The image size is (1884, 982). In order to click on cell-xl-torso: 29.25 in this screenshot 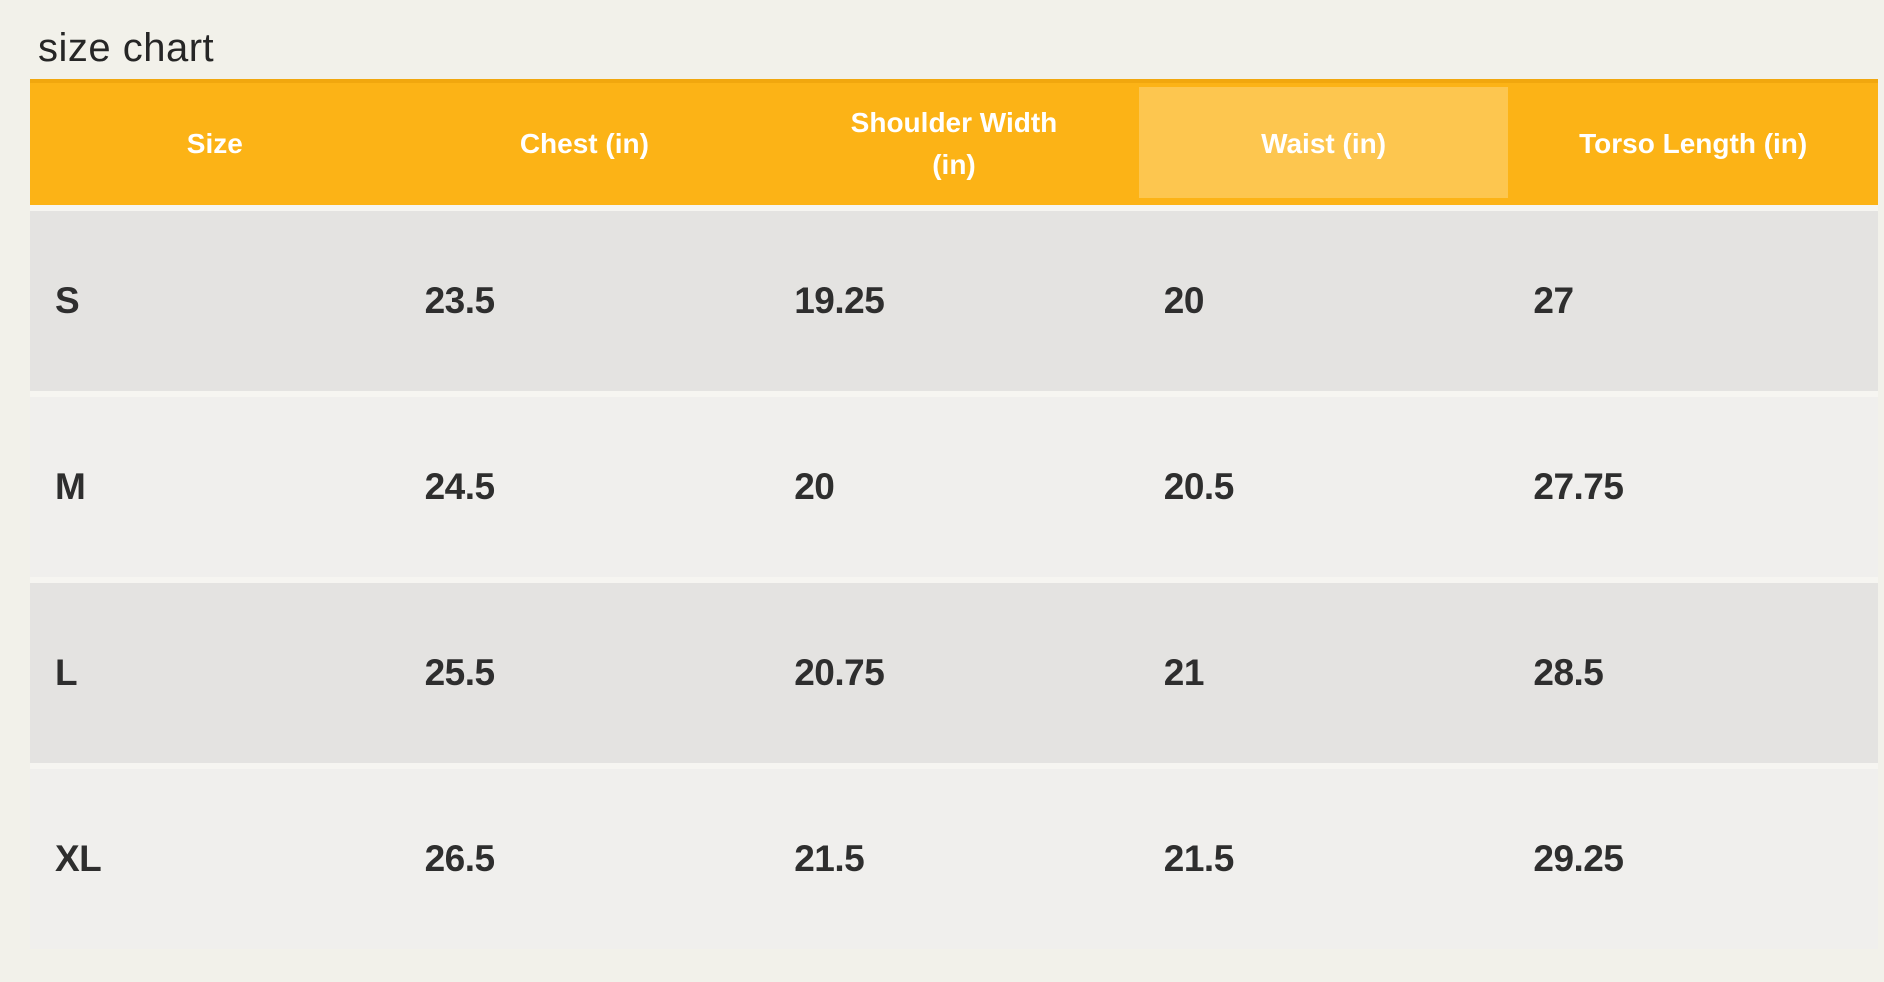, I will do `click(1693, 856)`.